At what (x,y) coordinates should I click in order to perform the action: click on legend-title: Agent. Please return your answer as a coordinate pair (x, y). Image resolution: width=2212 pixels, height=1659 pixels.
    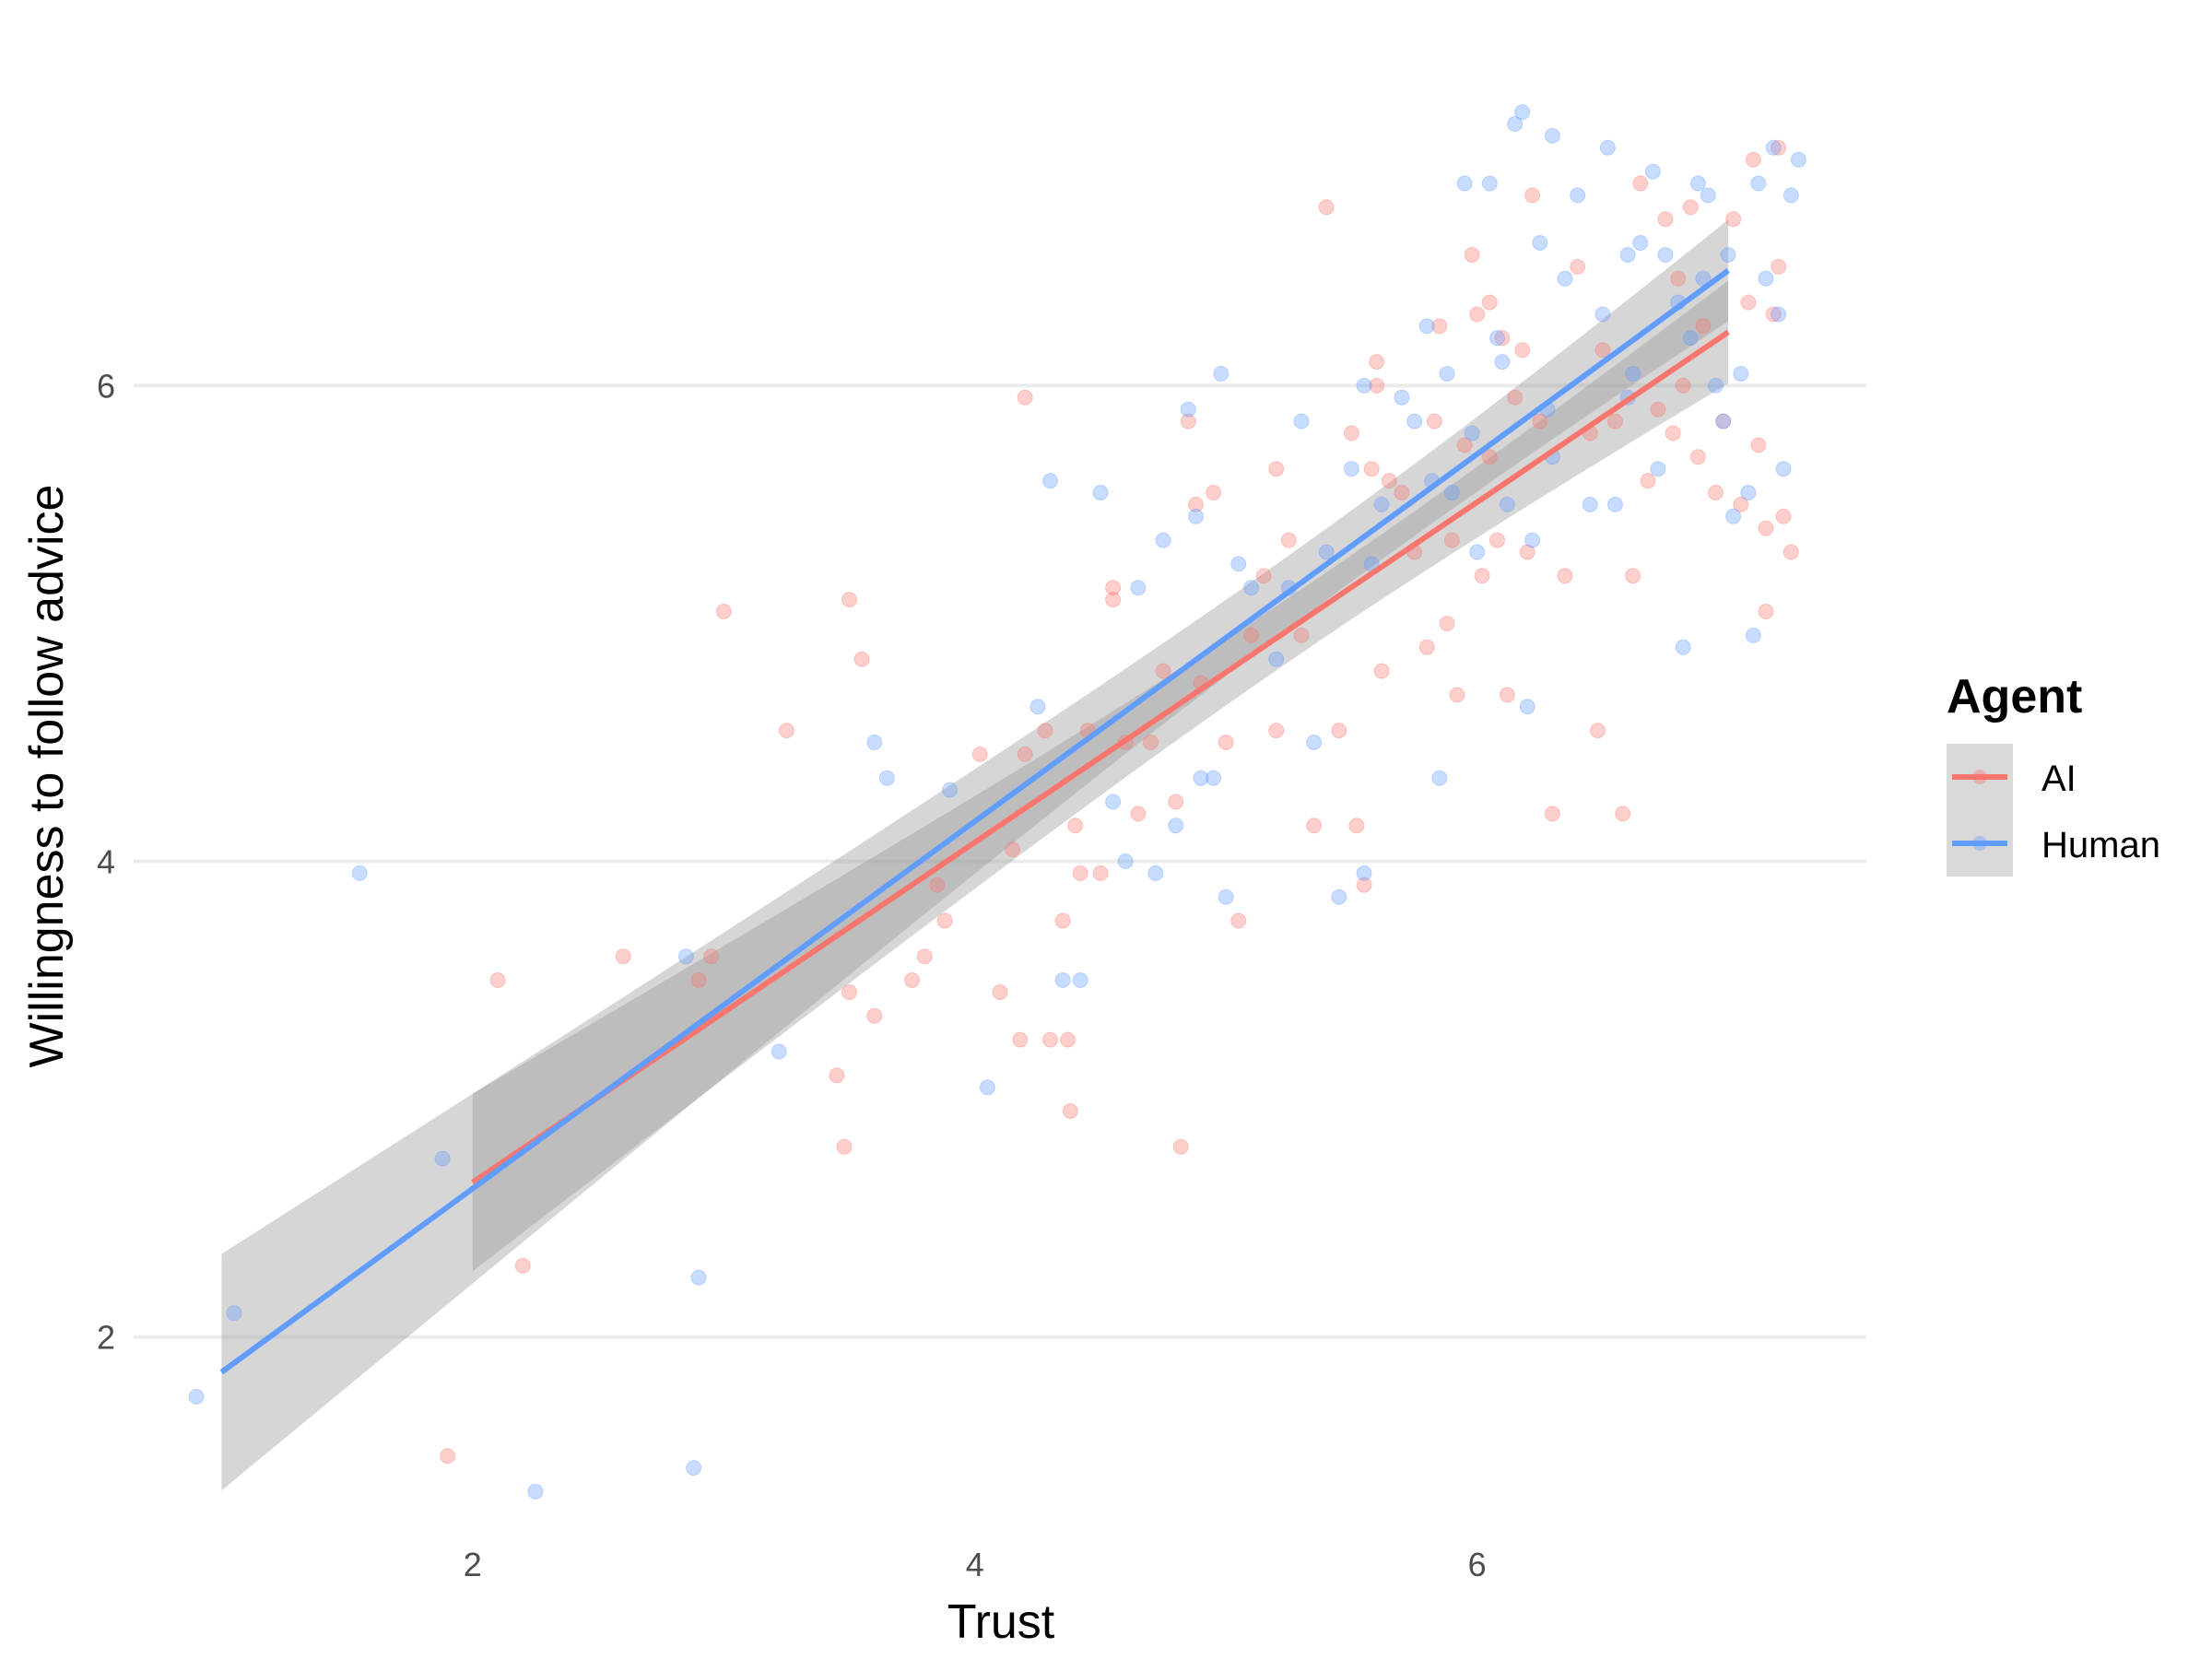
    Looking at the image, I should click on (2014, 697).